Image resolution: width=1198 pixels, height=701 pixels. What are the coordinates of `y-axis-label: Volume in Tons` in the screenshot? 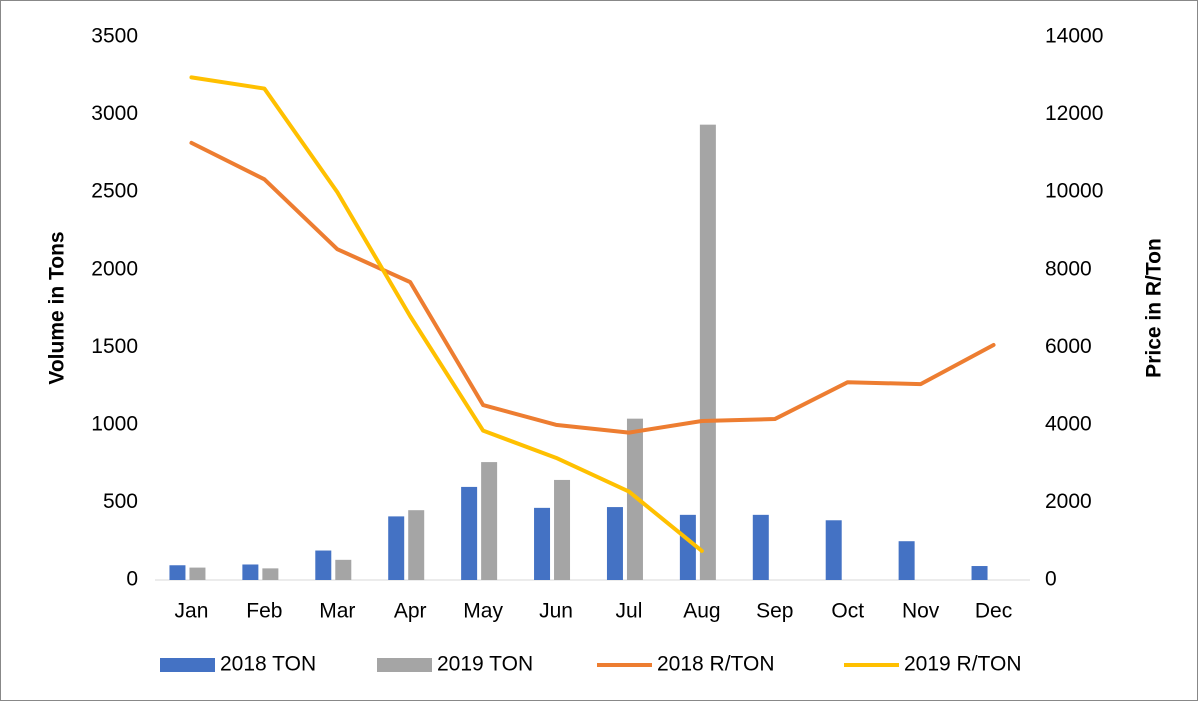 It's located at (57, 307).